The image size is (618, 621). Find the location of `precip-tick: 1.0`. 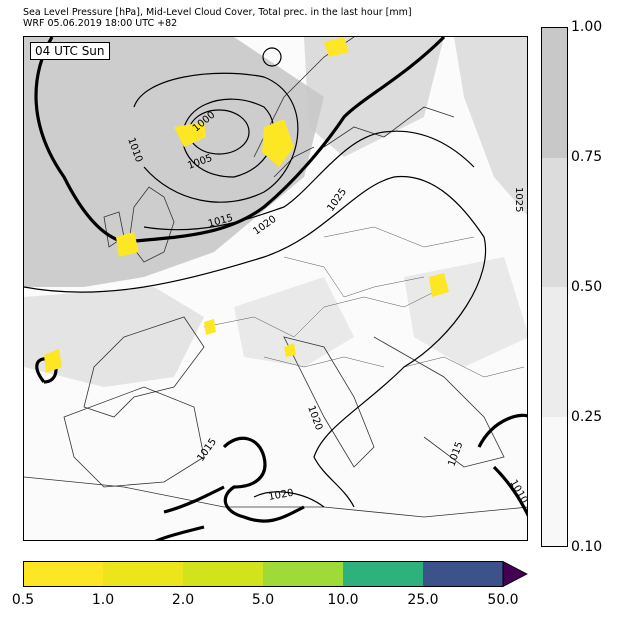

precip-tick: 1.0 is located at coordinates (103, 600).